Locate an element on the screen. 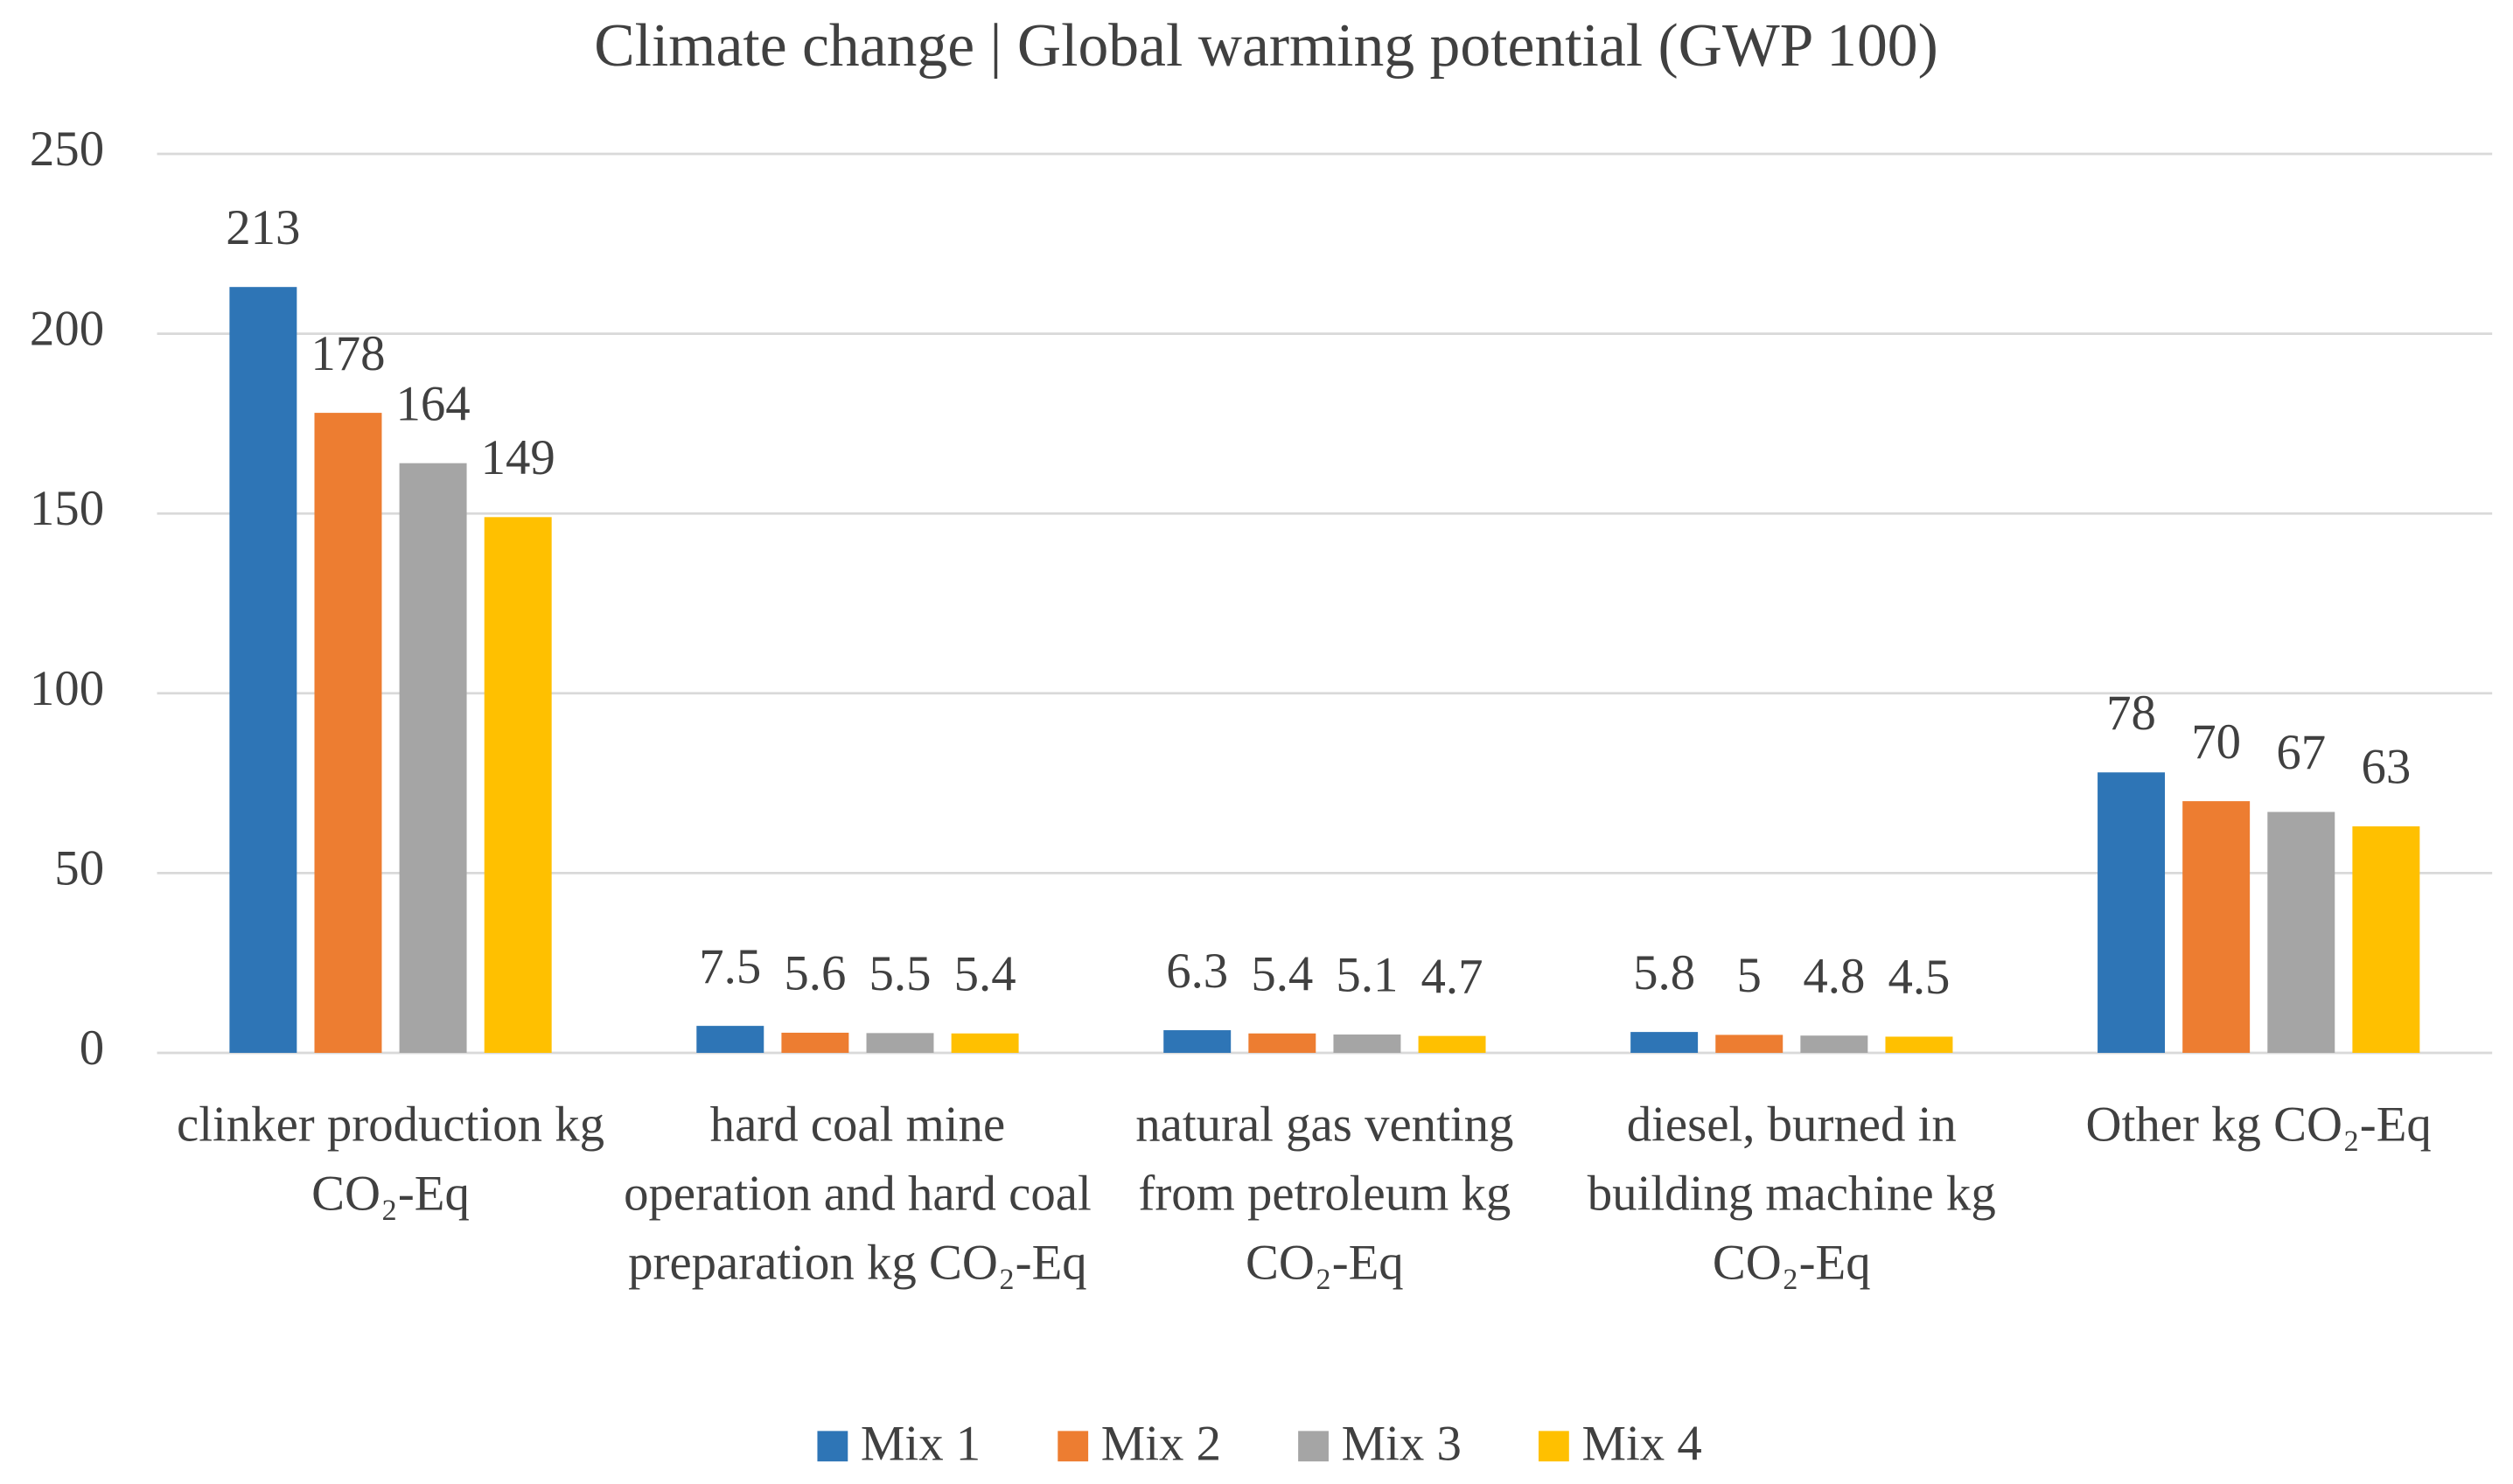 The width and height of the screenshot is (2513, 1484). data-label: 5.5 is located at coordinates (901, 973).